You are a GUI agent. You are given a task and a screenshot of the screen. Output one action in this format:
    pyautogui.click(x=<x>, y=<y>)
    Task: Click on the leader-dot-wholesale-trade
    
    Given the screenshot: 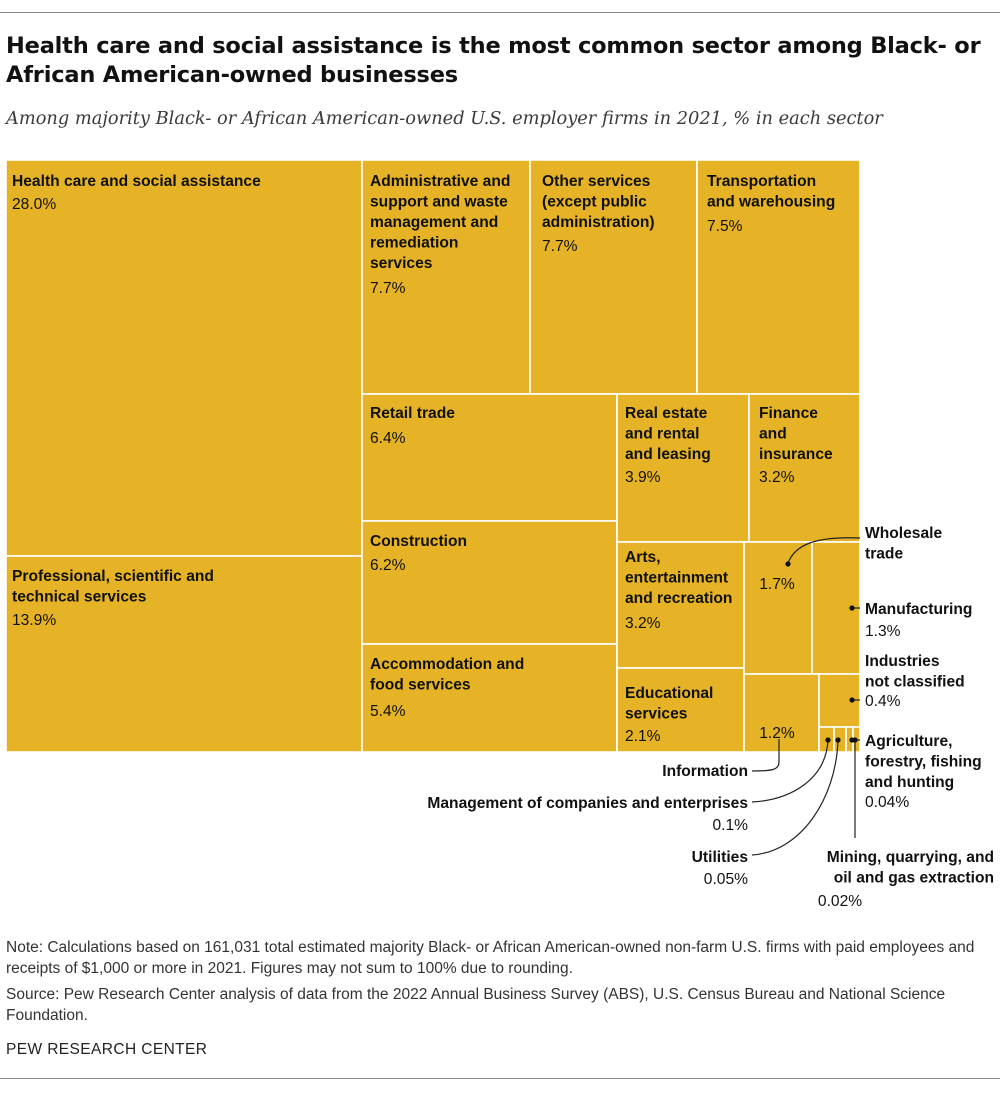 What is the action you would take?
    pyautogui.click(x=788, y=564)
    